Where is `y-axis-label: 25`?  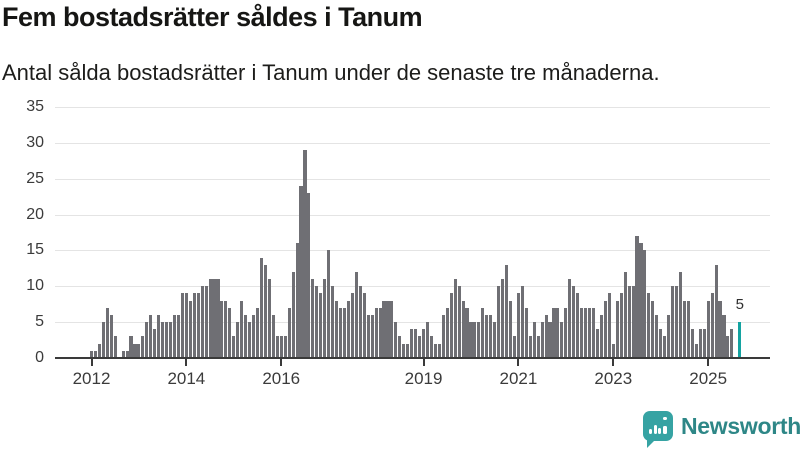
y-axis-label: 25 is located at coordinates (35, 178).